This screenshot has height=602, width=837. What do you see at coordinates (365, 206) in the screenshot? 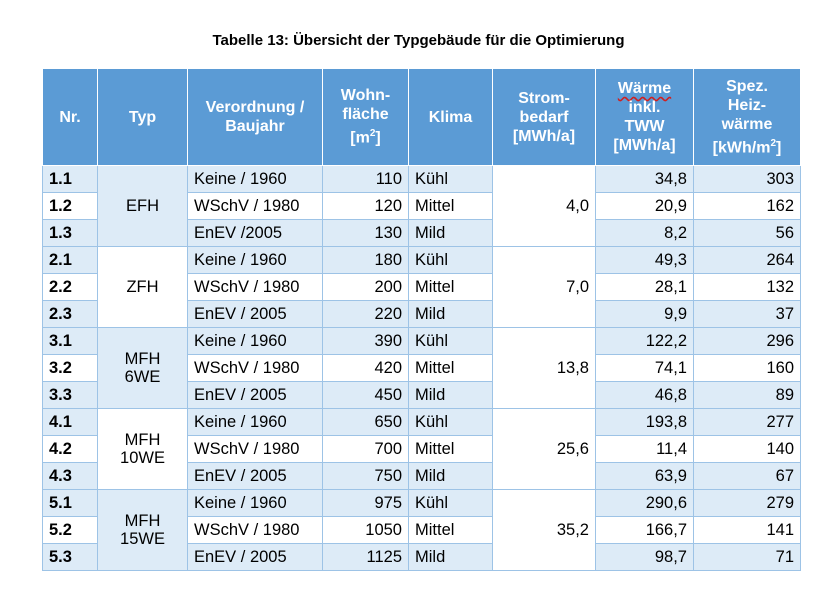
I see `cell-wohnflaeche: 120` at bounding box center [365, 206].